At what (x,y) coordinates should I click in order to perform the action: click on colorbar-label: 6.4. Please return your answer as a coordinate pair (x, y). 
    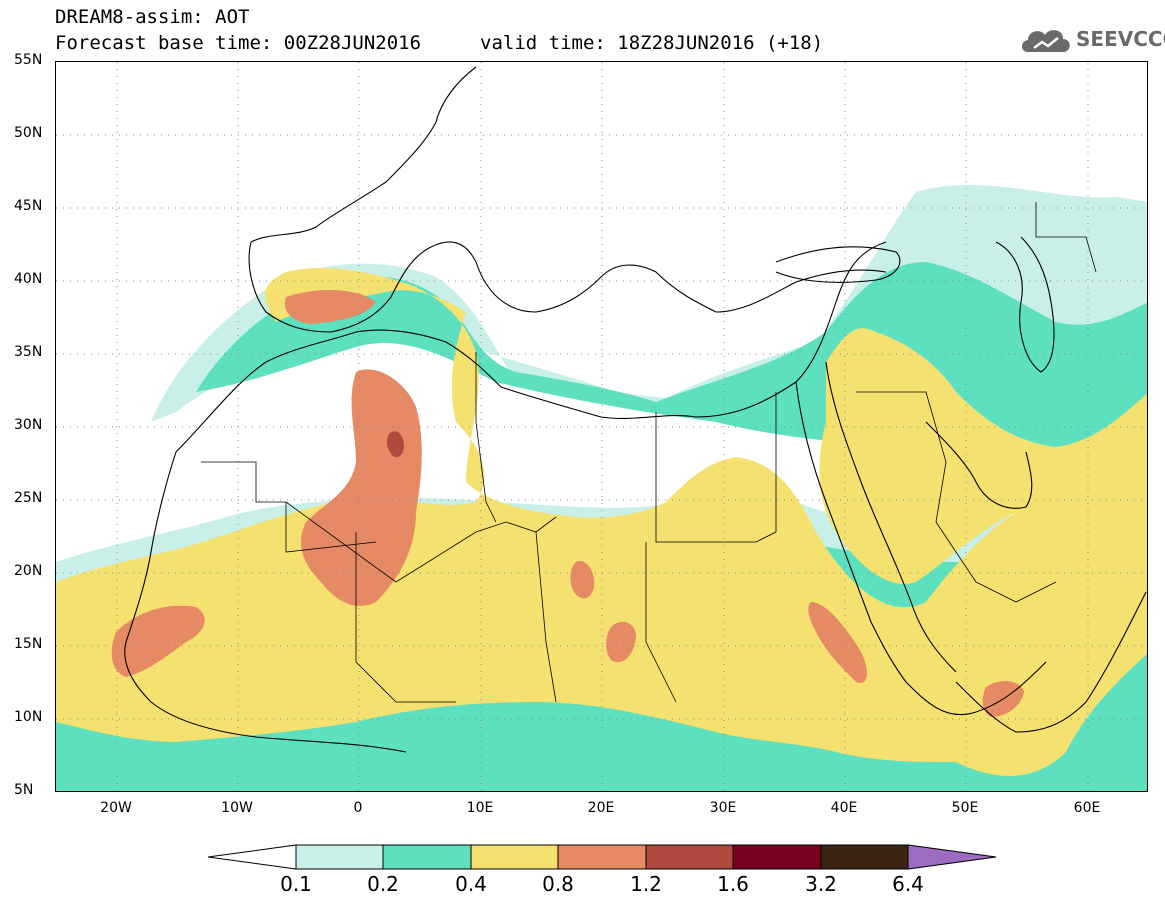
    Looking at the image, I should click on (908, 884).